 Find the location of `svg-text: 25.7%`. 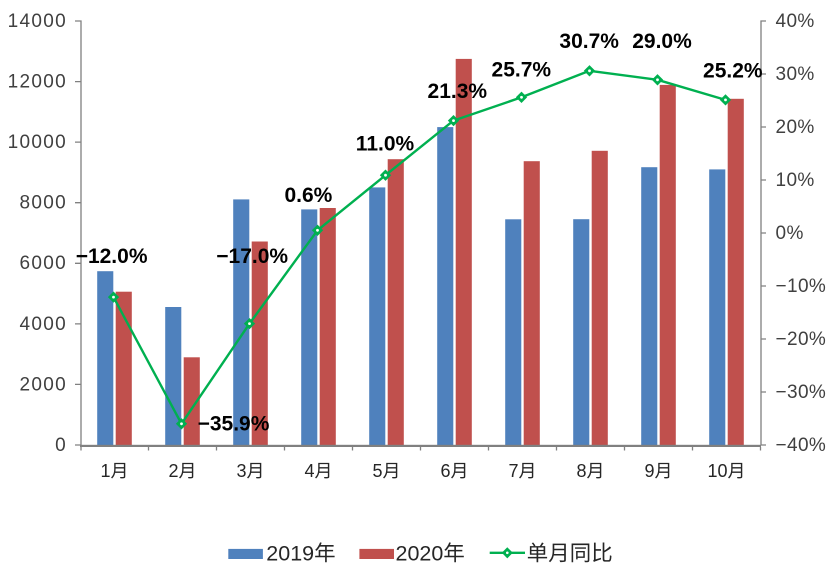

svg-text: 25.7% is located at coordinates (522, 70).